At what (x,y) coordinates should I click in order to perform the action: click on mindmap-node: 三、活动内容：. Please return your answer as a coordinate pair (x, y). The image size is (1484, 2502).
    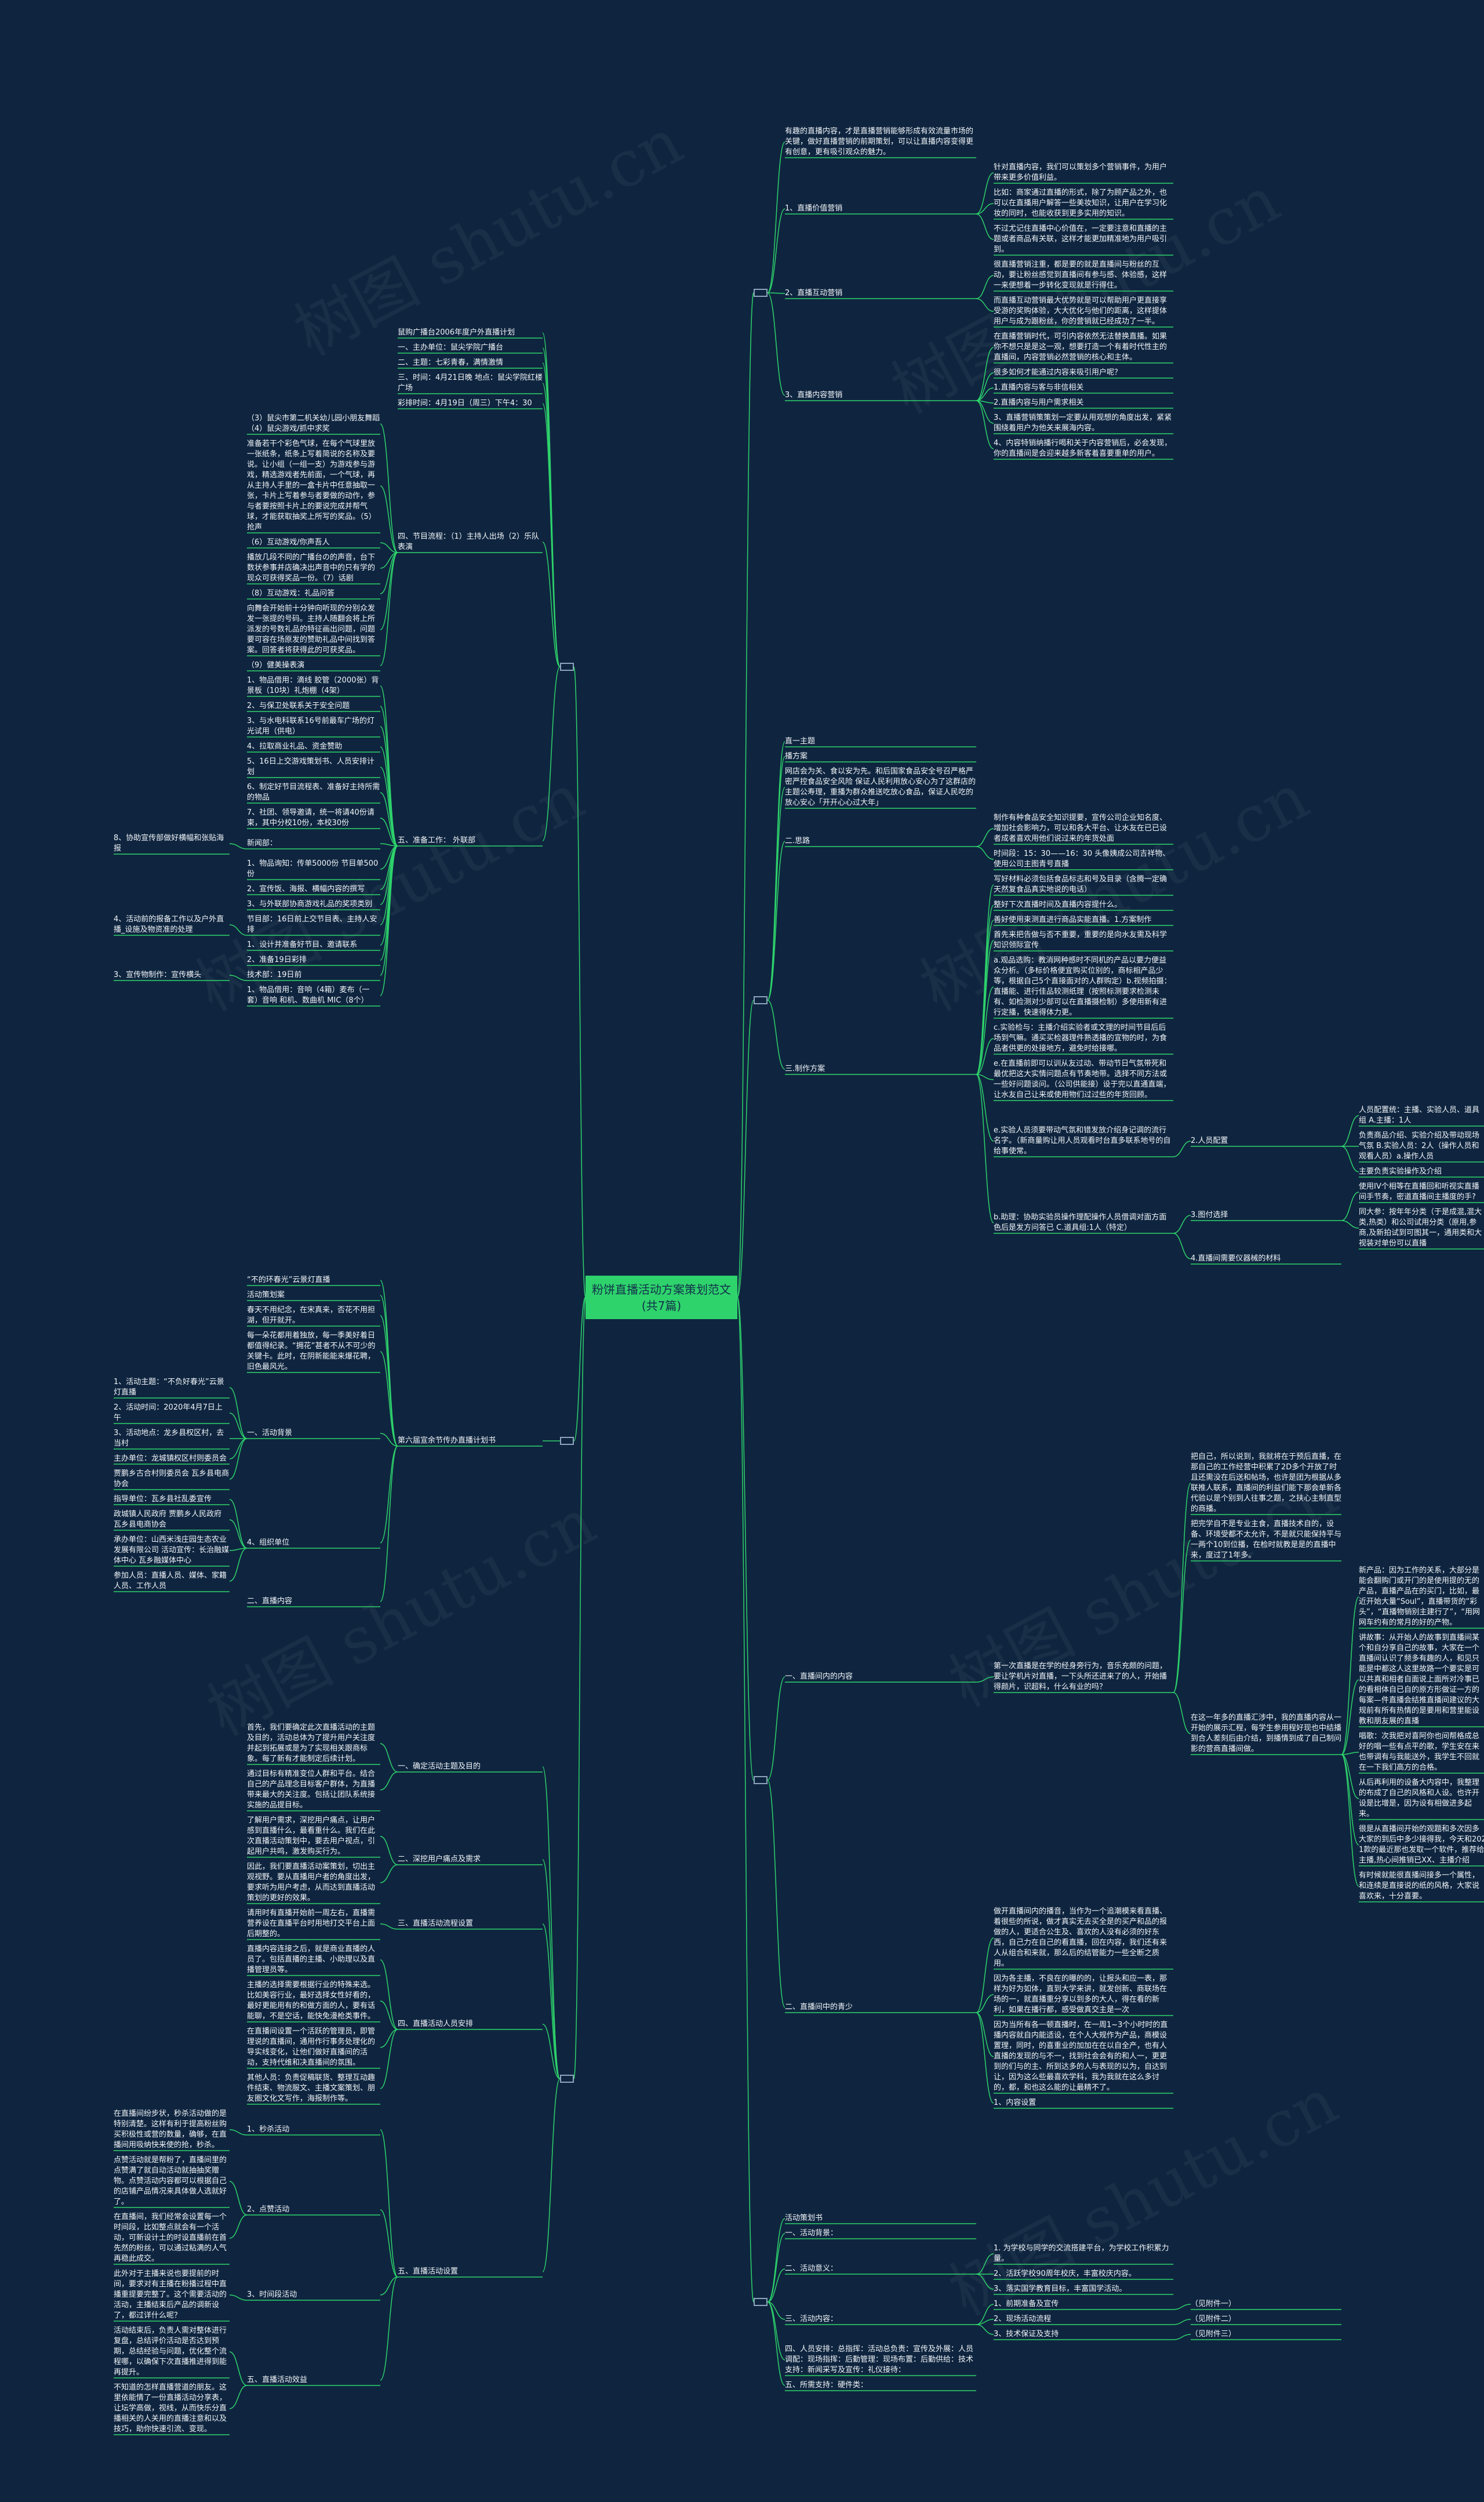
    Looking at the image, I should click on (812, 2319).